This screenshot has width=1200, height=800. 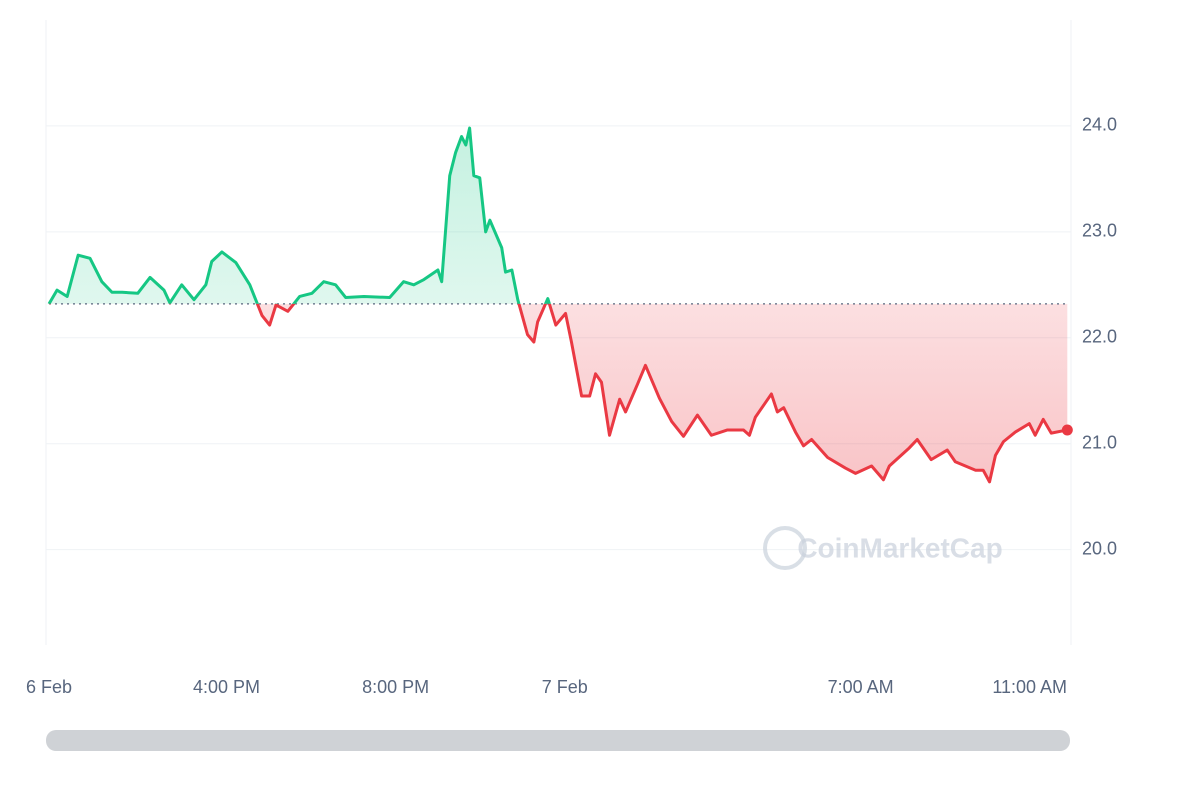 What do you see at coordinates (226, 687) in the screenshot?
I see `x-tick-label: 4:00 PM` at bounding box center [226, 687].